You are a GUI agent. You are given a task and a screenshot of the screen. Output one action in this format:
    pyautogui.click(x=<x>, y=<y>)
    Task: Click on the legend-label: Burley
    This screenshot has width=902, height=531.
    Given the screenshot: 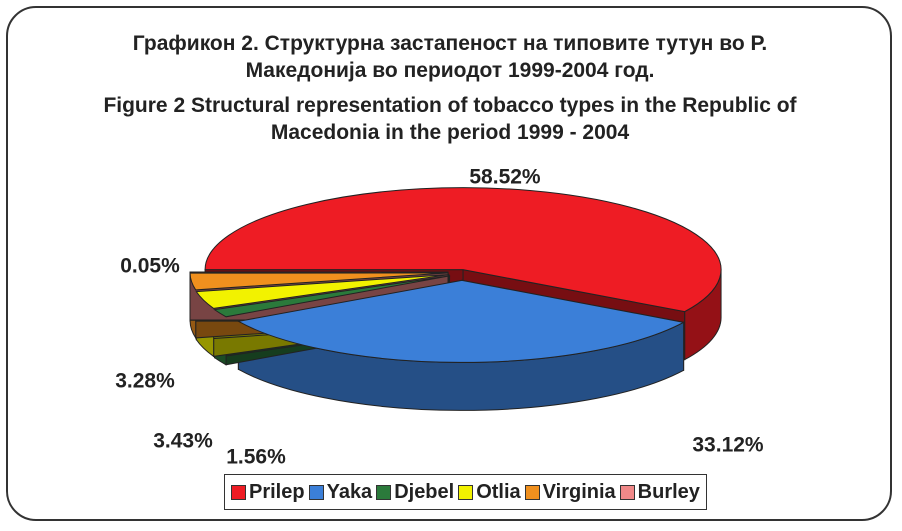 What is the action you would take?
    pyautogui.click(x=668, y=491)
    